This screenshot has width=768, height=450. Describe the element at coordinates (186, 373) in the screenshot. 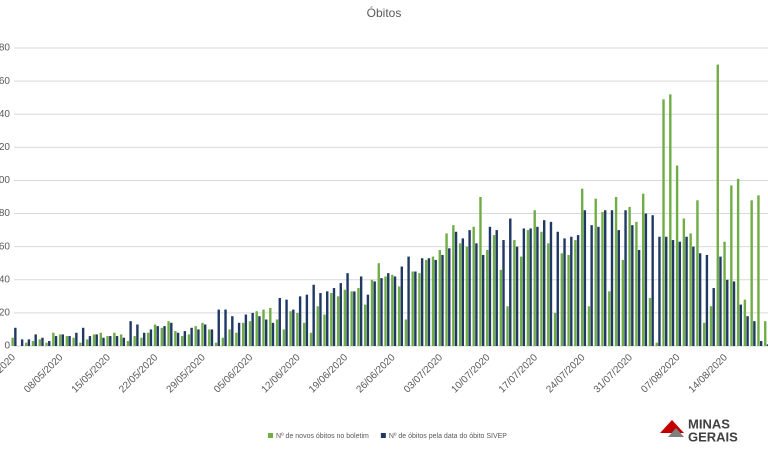

I see `x-tick-label: 29/05/2020` at that location.